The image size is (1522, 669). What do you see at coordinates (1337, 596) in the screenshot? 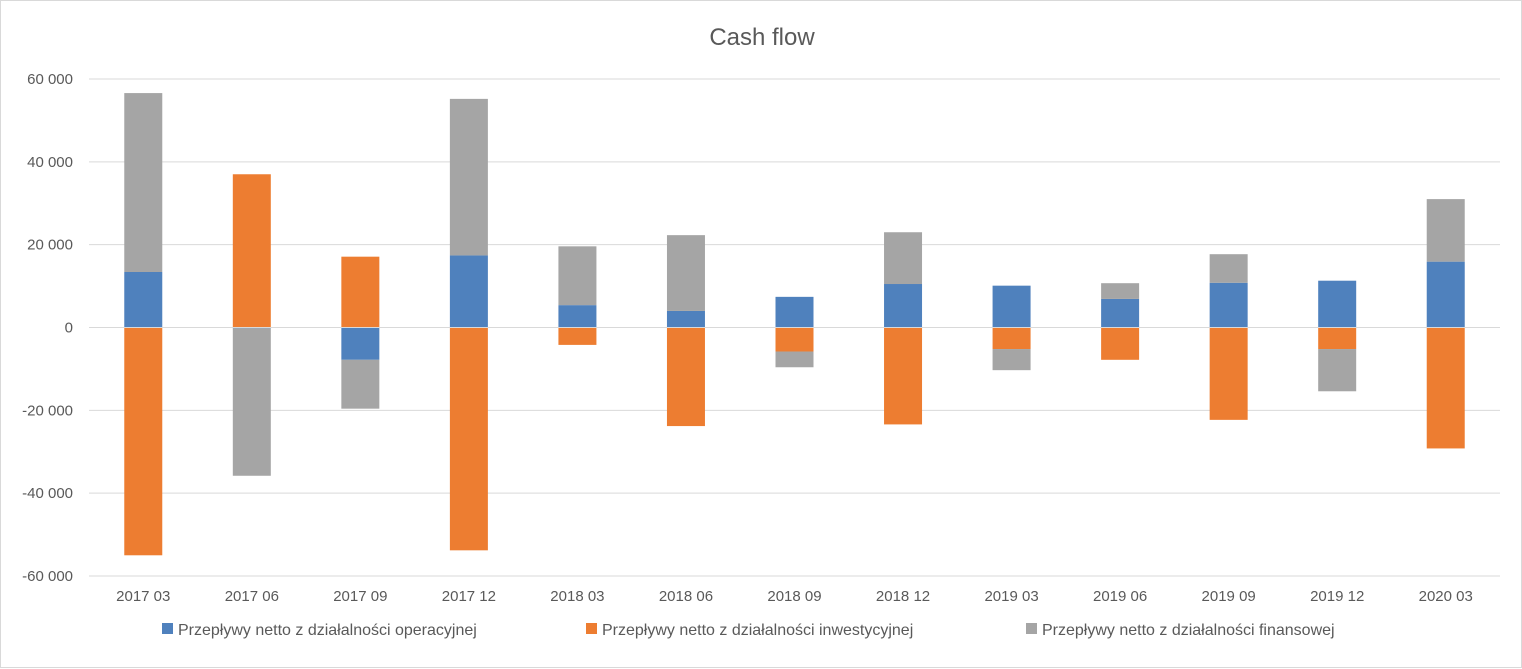
I see `x-tick-label: 2019 12` at bounding box center [1337, 596].